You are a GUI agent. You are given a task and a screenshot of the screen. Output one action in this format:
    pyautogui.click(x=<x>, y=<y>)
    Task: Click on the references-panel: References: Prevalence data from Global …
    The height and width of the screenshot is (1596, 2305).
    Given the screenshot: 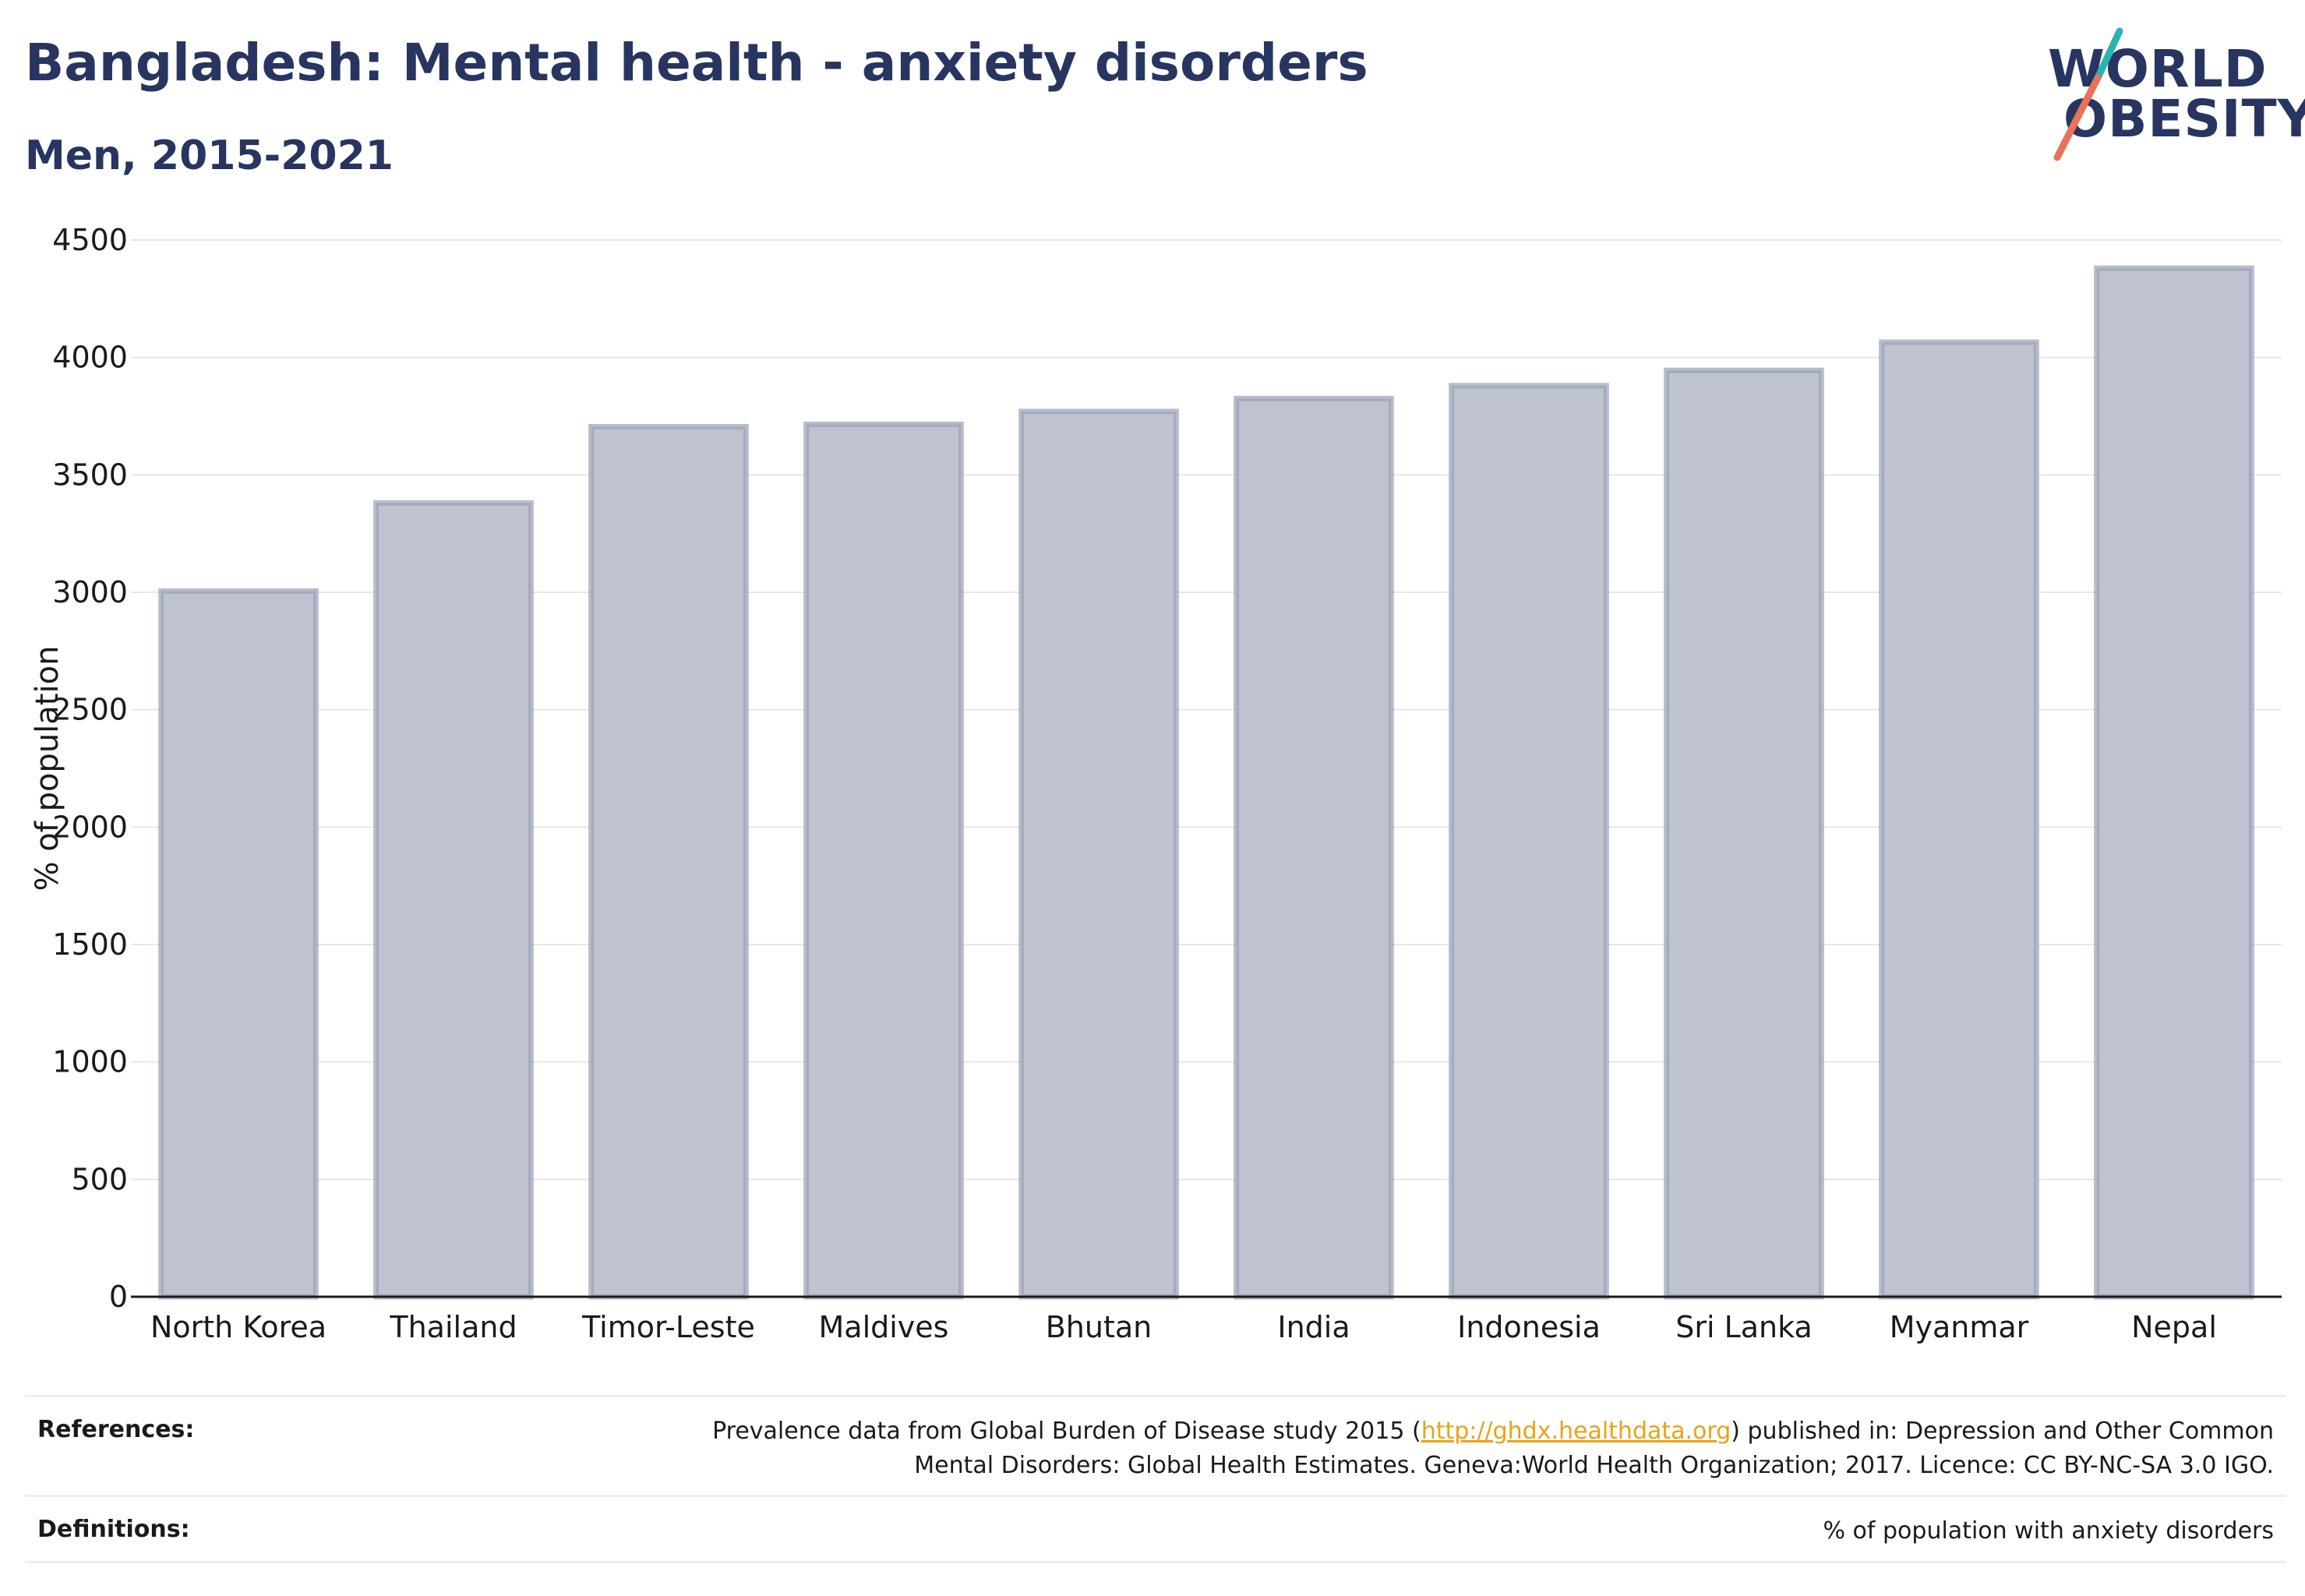 What is the action you would take?
    pyautogui.click(x=1155, y=1479)
    